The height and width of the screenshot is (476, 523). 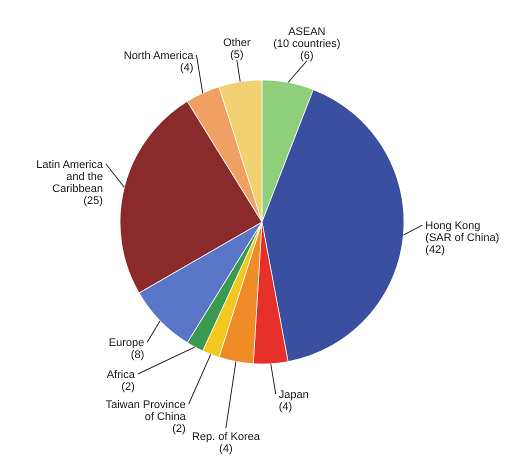 What do you see at coordinates (93, 201) in the screenshot?
I see `data-label: (25)` at bounding box center [93, 201].